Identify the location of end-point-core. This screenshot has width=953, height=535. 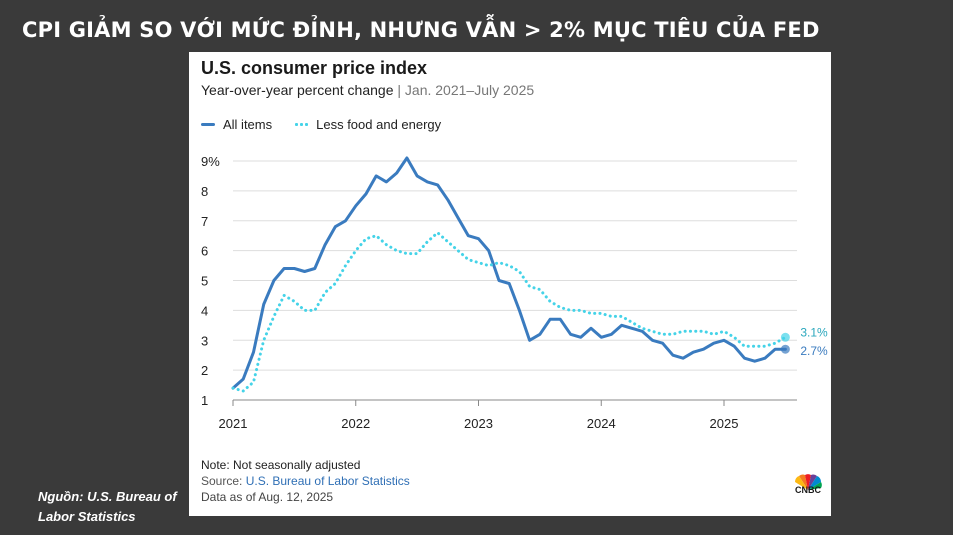
(785, 337).